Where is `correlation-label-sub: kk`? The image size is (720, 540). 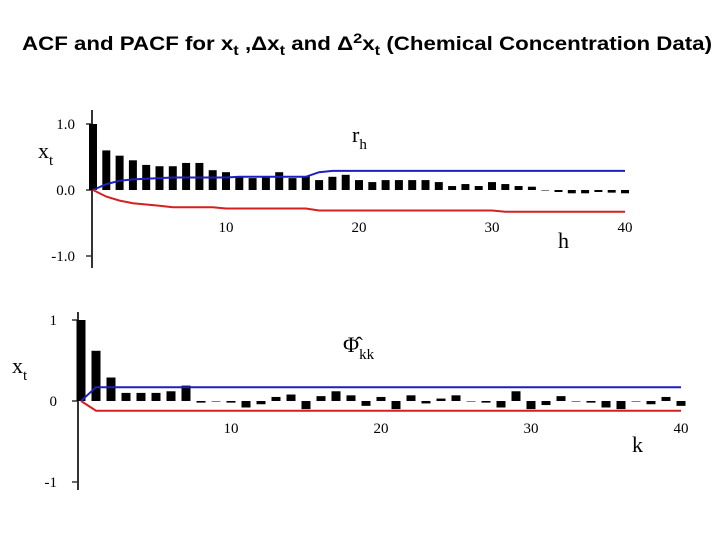
correlation-label-sub: kk is located at coordinates (367, 355).